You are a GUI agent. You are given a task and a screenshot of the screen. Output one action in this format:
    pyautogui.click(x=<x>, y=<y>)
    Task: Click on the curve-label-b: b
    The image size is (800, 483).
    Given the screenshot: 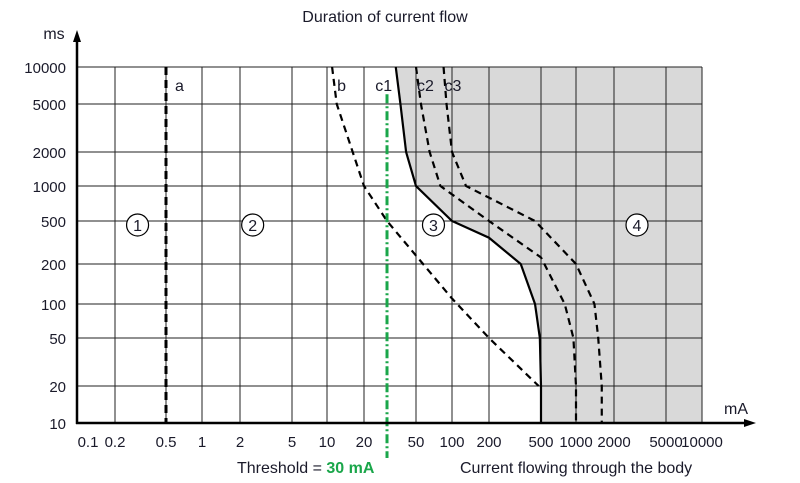 What is the action you would take?
    pyautogui.click(x=341, y=86)
    